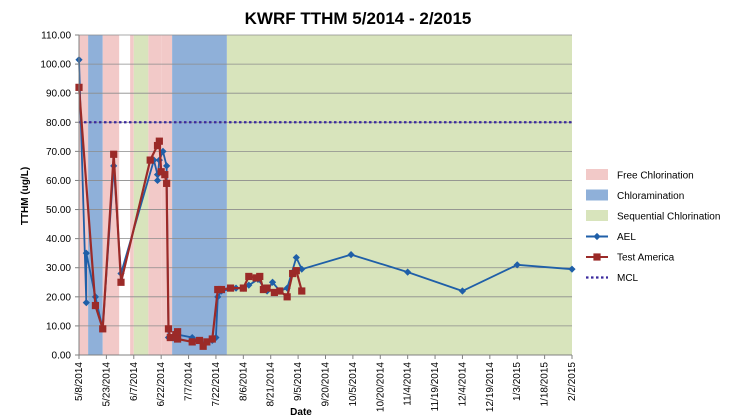 Image resolution: width=735 pixels, height=419 pixels. Describe the element at coordinates (58, 152) in the screenshot. I see `y-tick-label: 70.00` at that location.